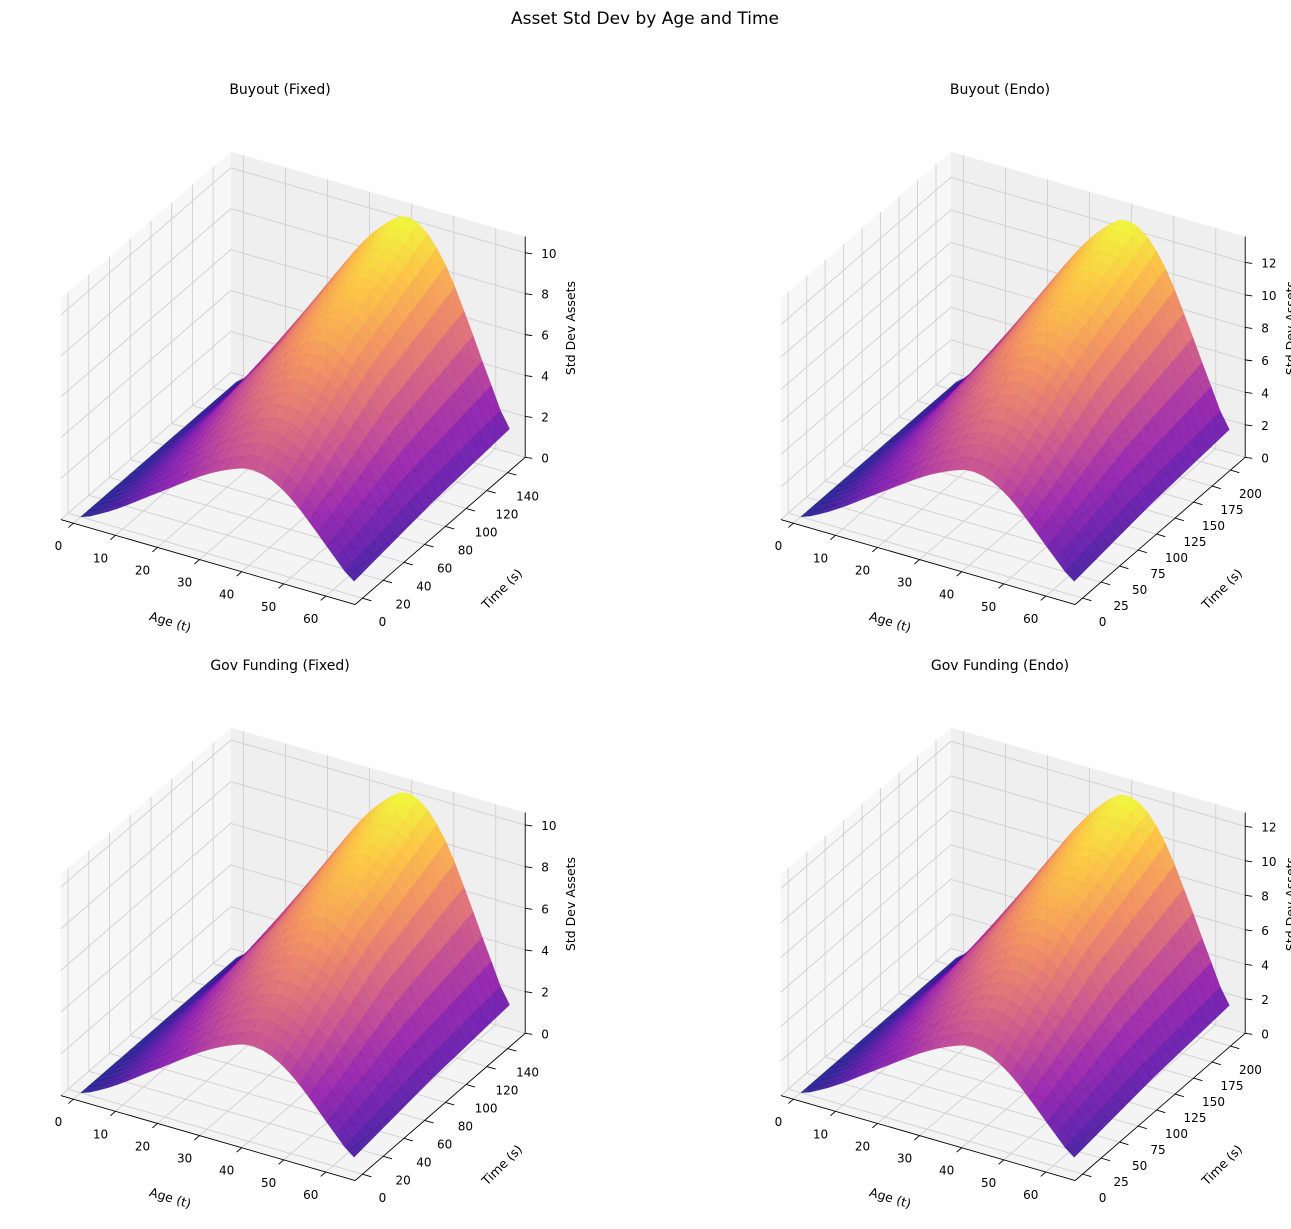 This screenshot has width=1291, height=1229. What do you see at coordinates (501, 1165) in the screenshot?
I see `time-axis-label: Time (s)` at bounding box center [501, 1165].